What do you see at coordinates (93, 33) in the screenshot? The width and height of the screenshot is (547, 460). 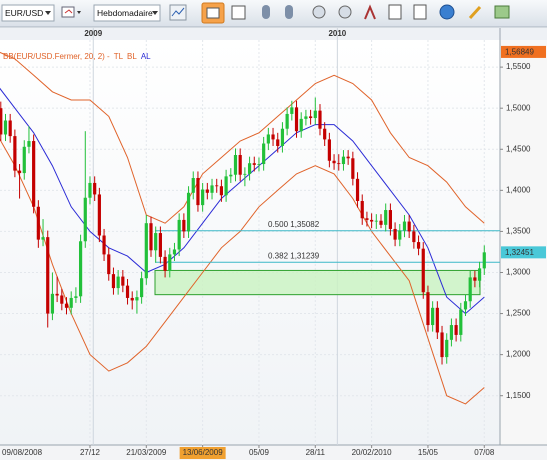 I see `year-label: 2009` at bounding box center [93, 33].